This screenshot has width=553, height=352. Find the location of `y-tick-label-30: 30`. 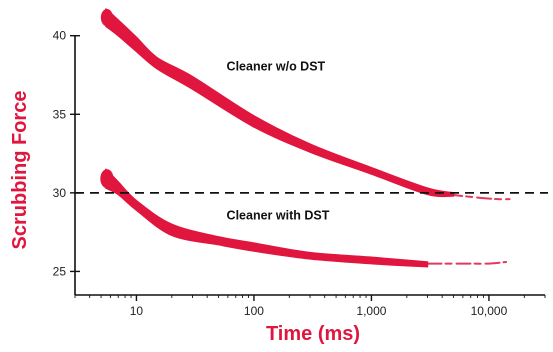

y-tick-label-30: 30 is located at coordinates (60, 193).